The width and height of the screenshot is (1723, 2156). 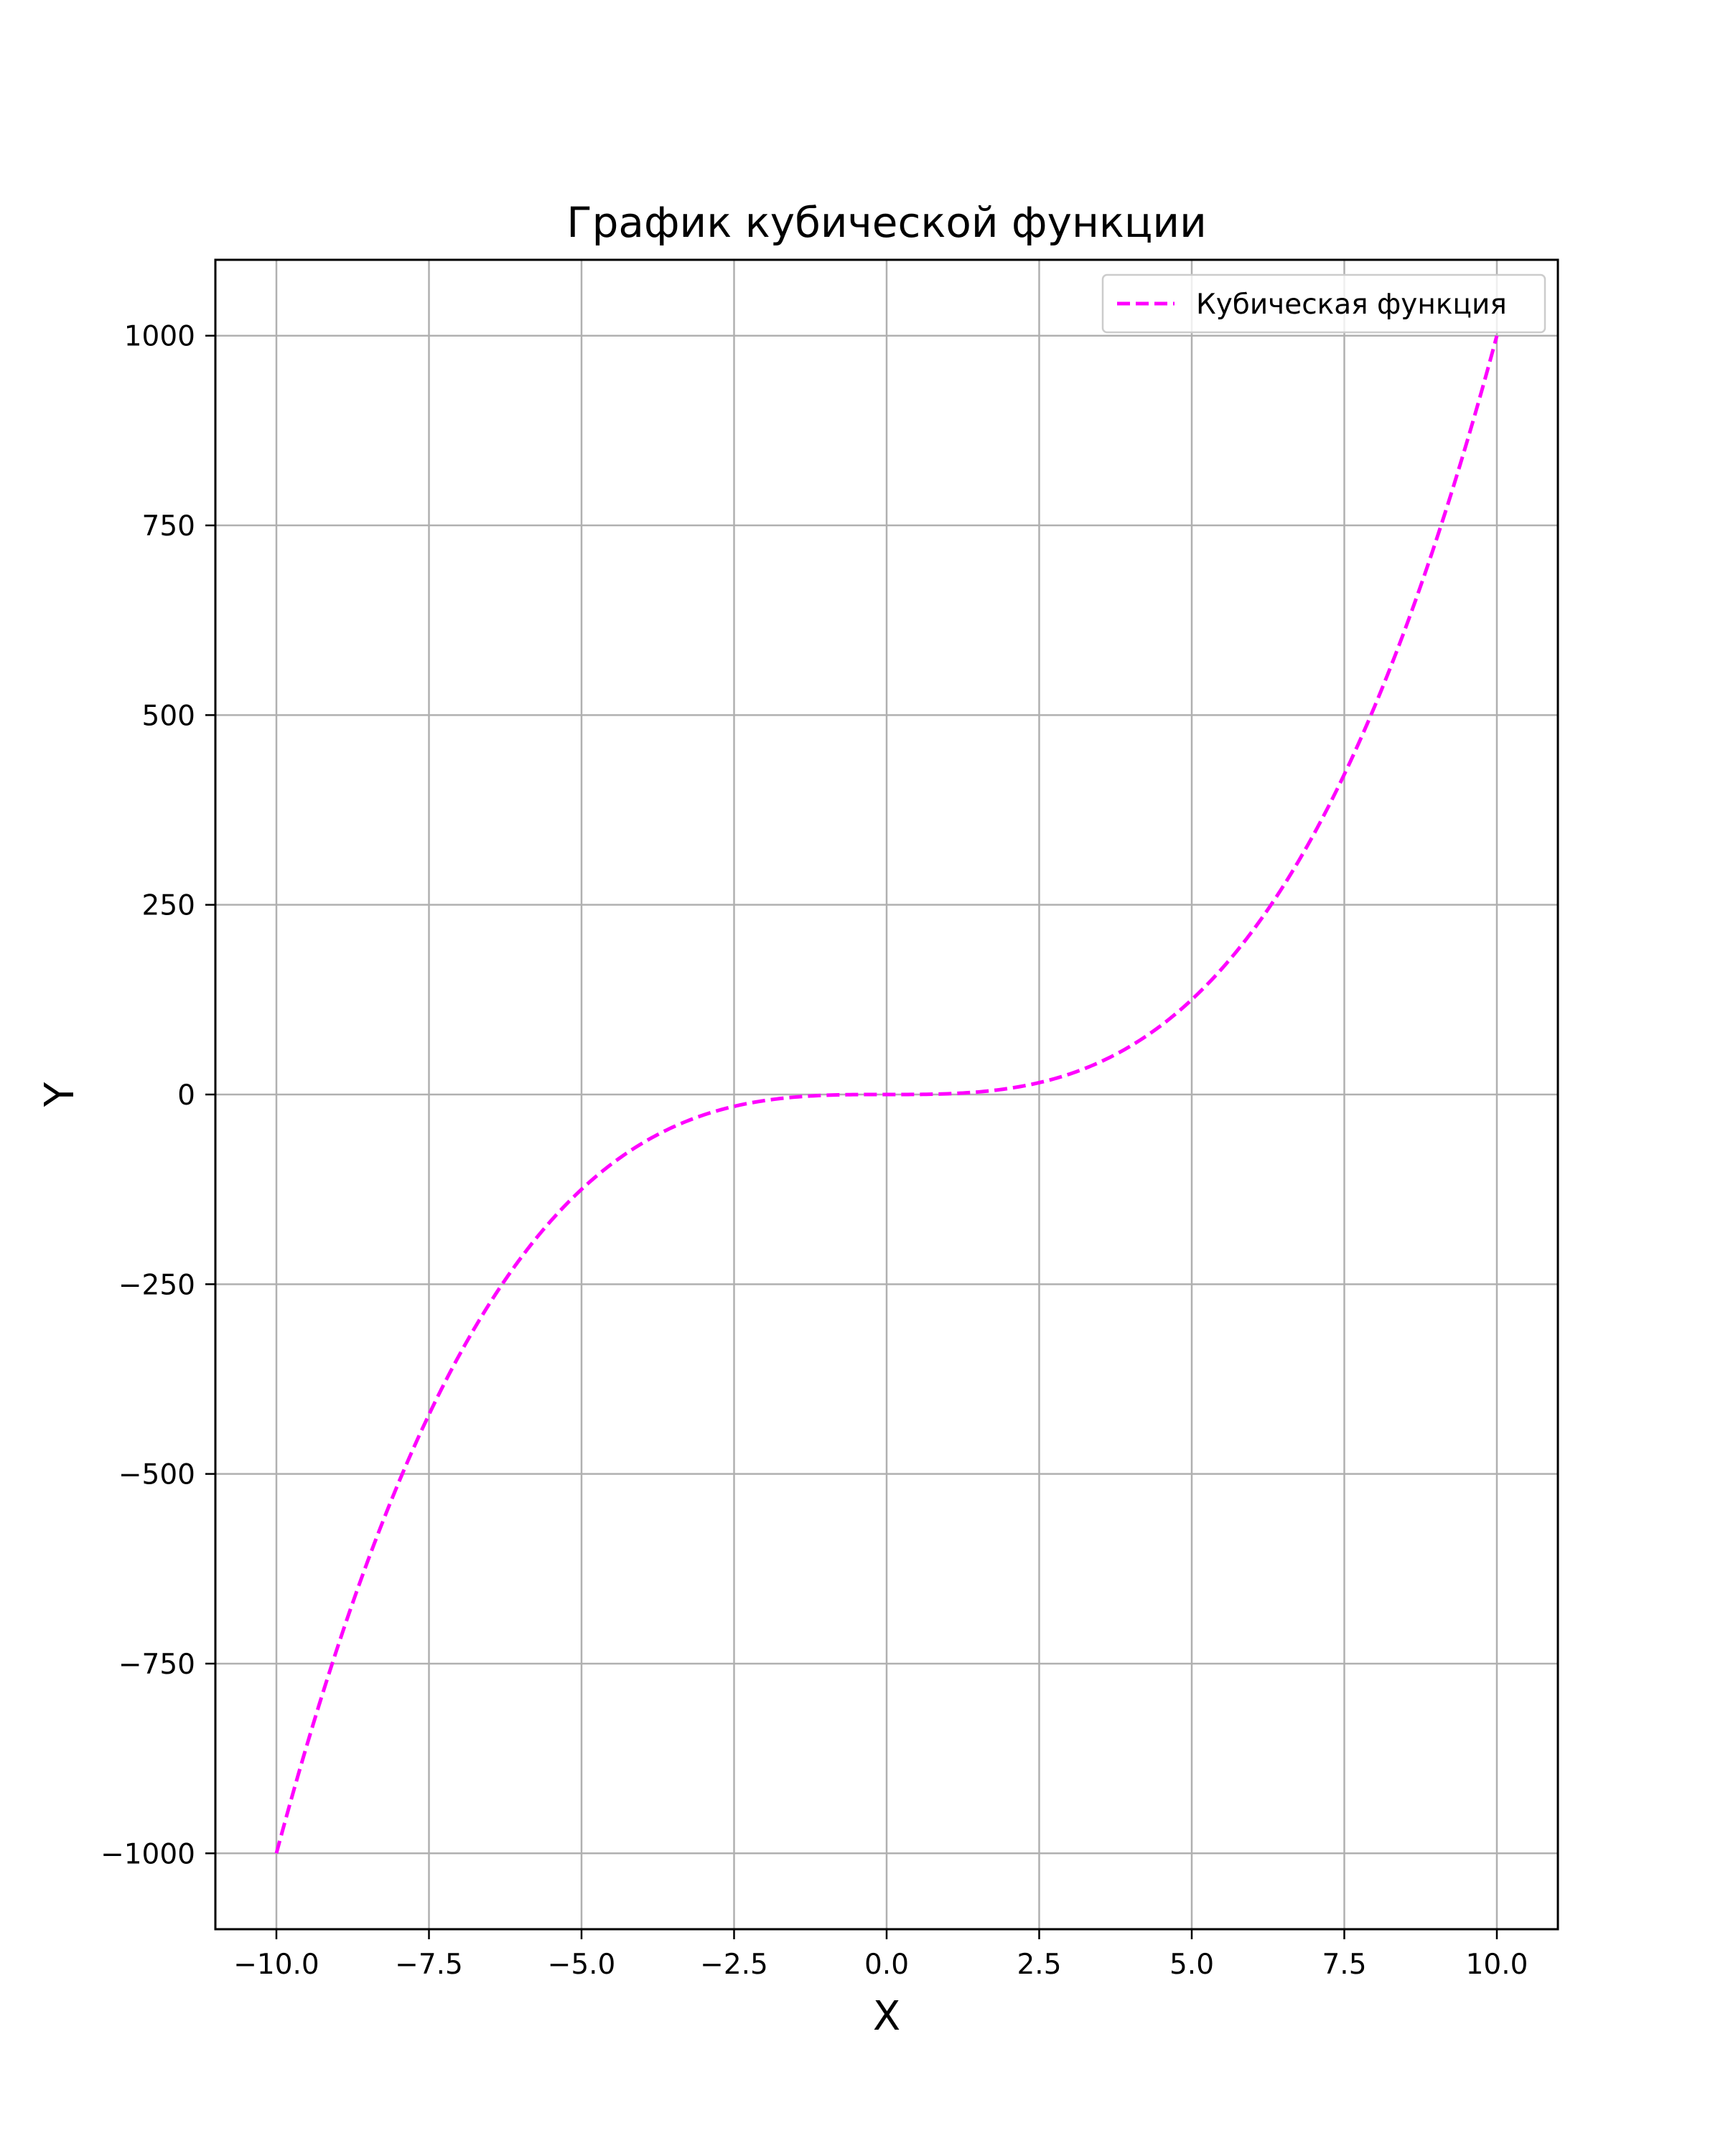 What do you see at coordinates (887, 2016) in the screenshot?
I see `x-axis-label: X` at bounding box center [887, 2016].